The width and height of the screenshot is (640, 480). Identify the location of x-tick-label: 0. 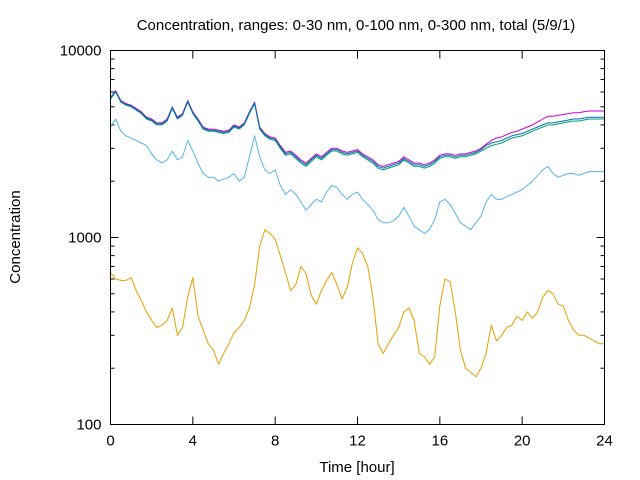
(110, 441).